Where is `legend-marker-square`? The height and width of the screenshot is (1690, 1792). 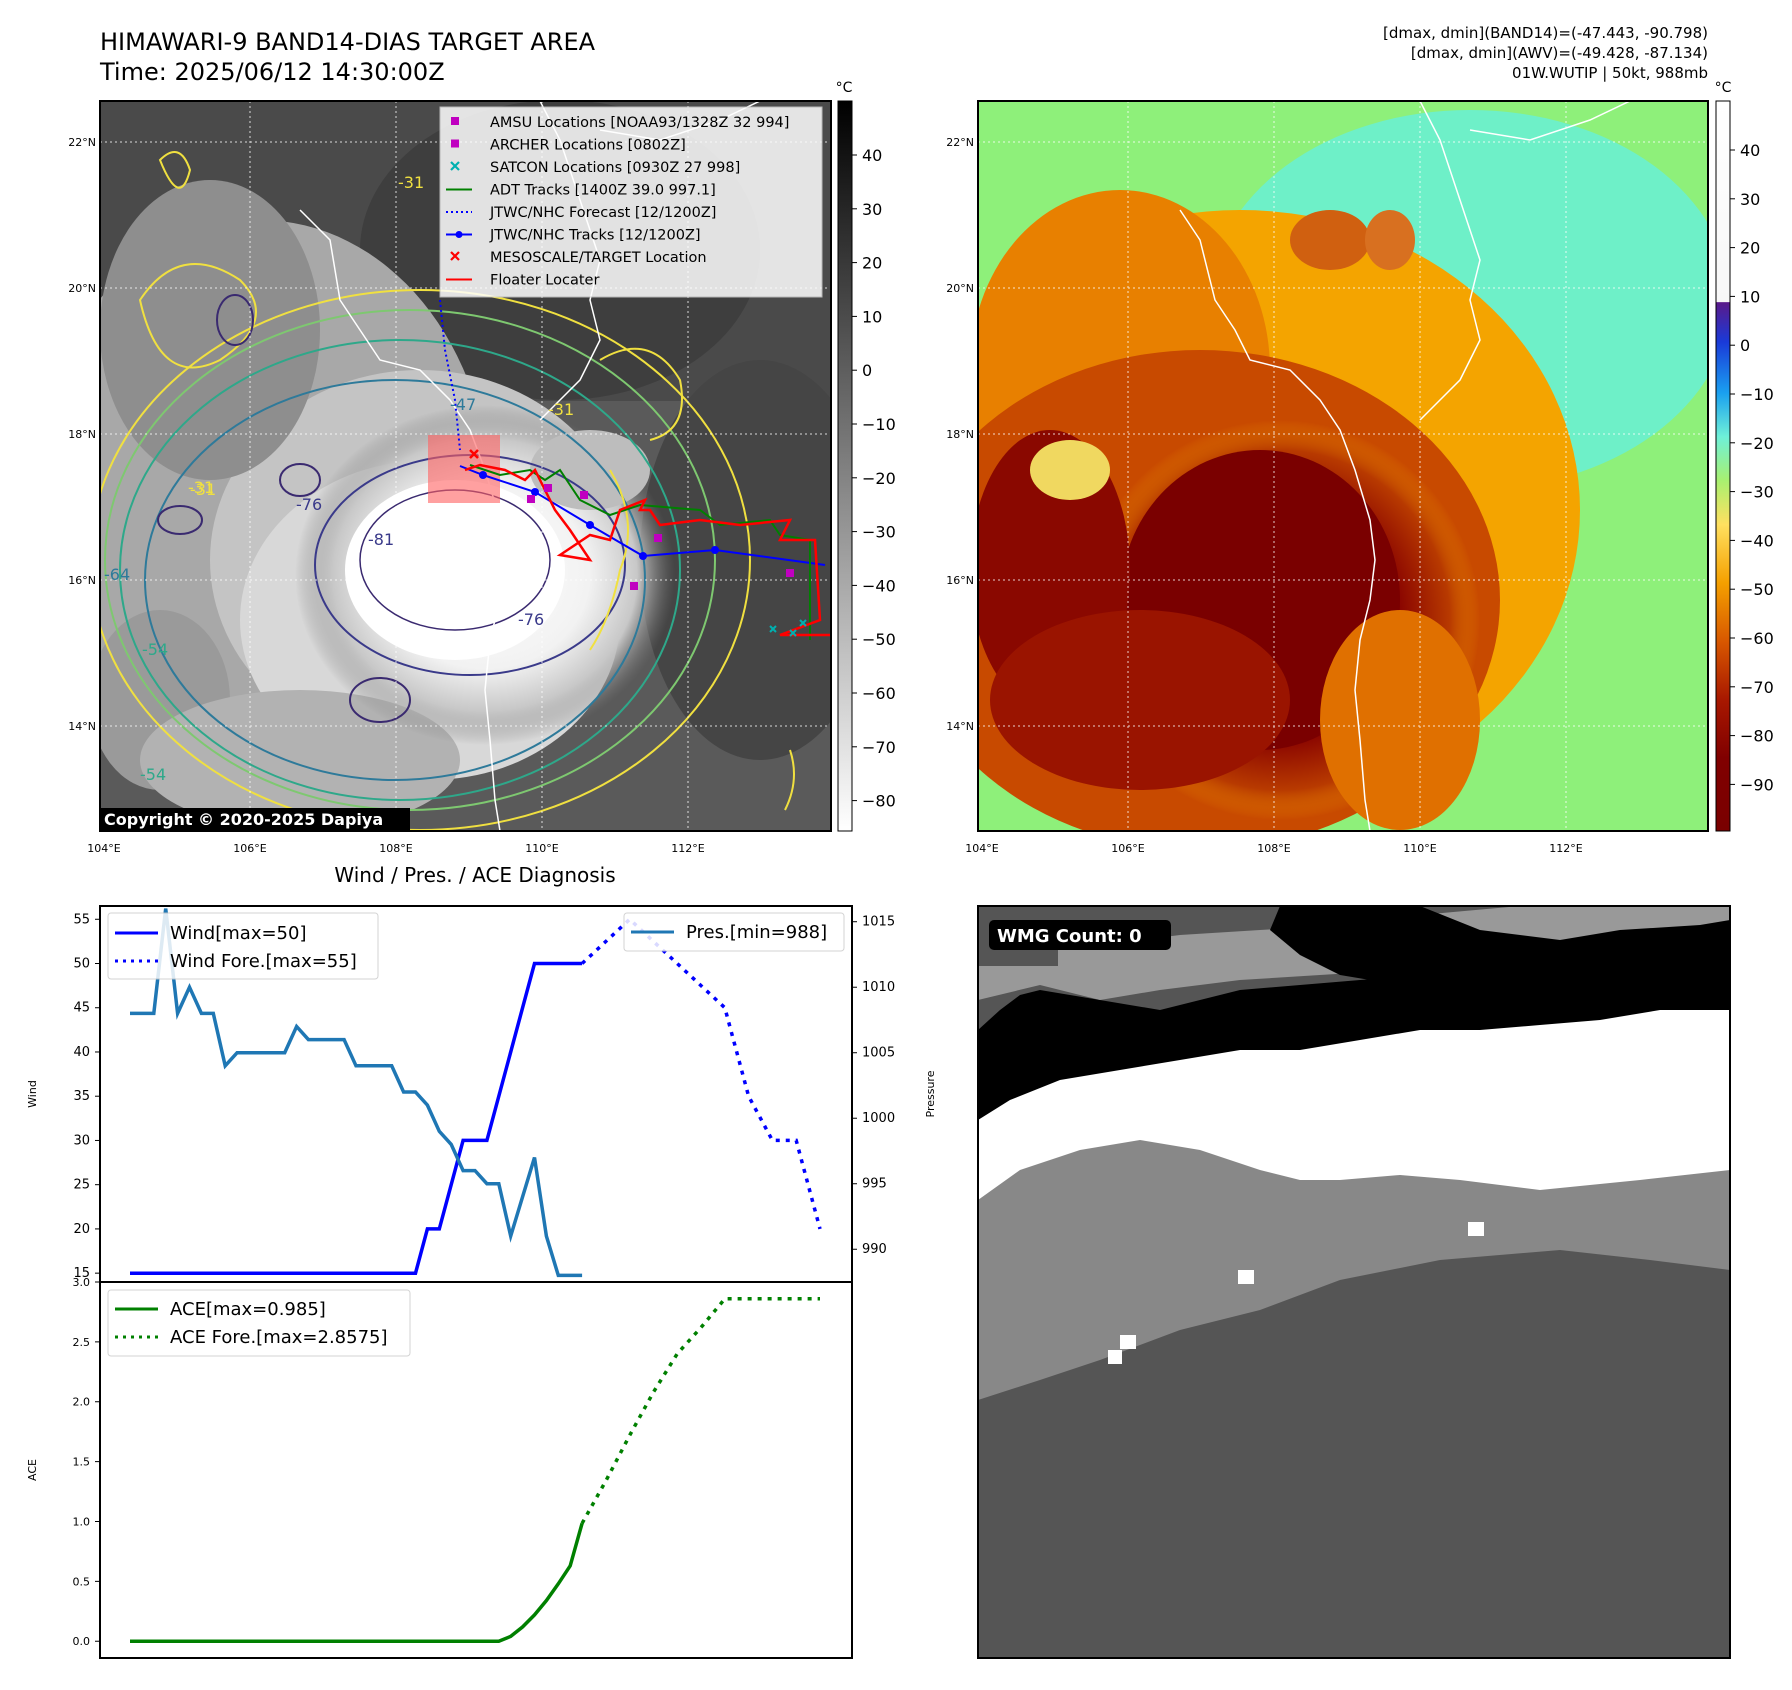 legend-marker-square is located at coordinates (455, 121).